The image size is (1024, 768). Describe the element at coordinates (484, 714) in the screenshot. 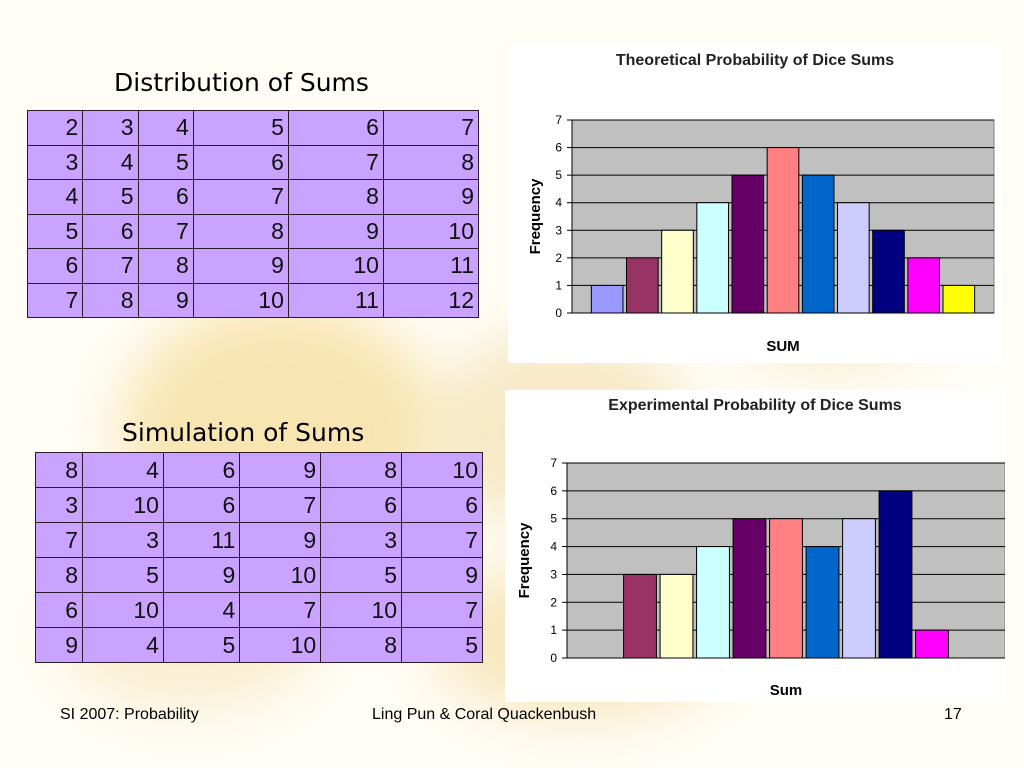

I see `footer-authors: Ling Pun & Coral Quackenbush` at that location.